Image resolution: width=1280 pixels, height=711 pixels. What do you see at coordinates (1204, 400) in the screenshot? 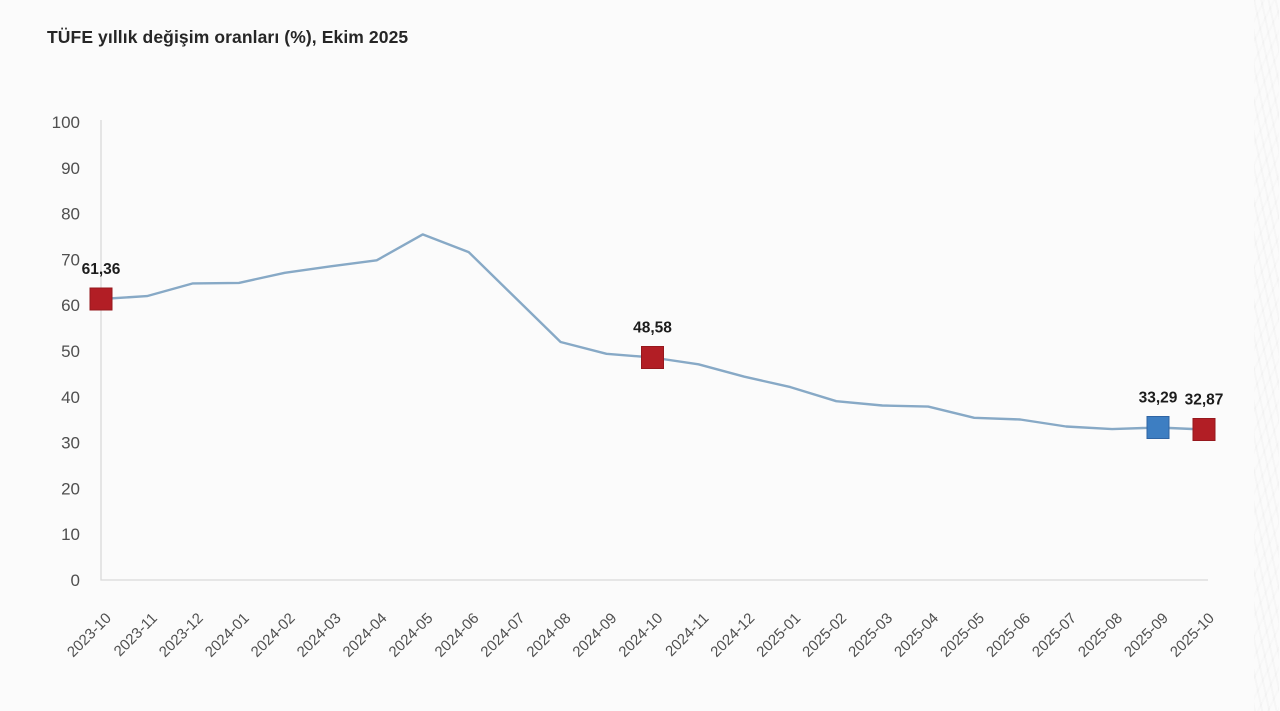
I see `point-value-label: 32,87` at bounding box center [1204, 400].